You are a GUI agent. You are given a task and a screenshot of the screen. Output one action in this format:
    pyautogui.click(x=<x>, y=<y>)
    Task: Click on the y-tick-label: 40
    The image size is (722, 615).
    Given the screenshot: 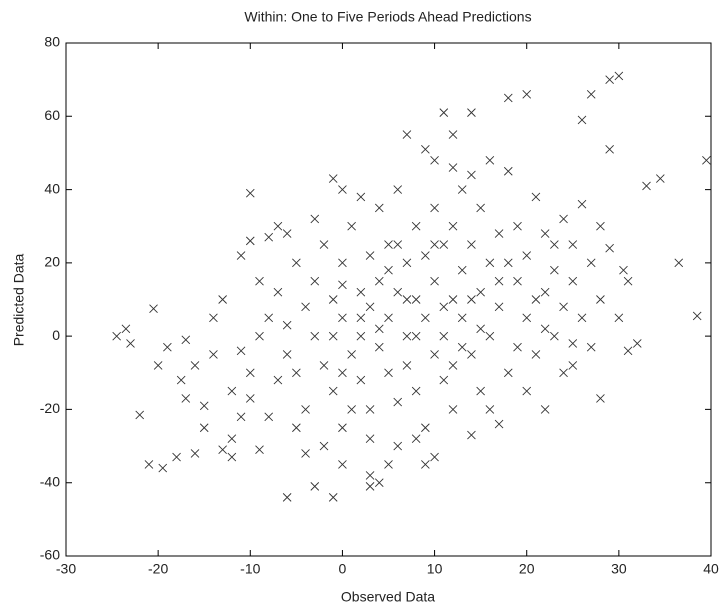 What is the action you would take?
    pyautogui.click(x=52, y=188)
    